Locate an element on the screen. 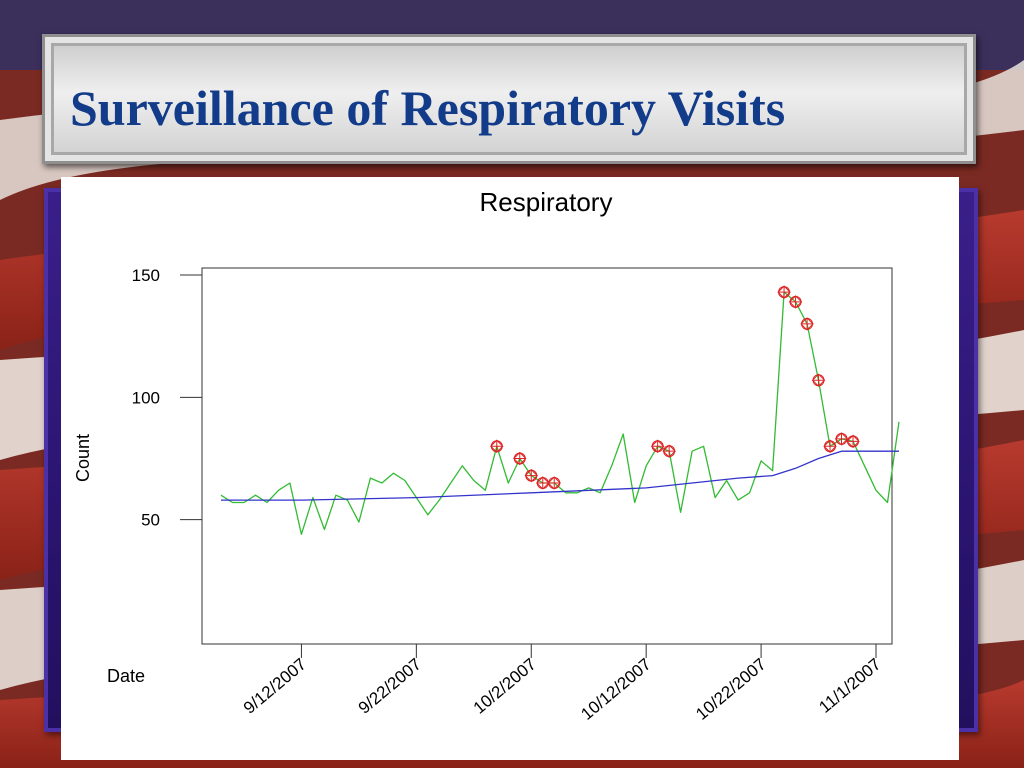 The width and height of the screenshot is (1024, 768). y-tick-label: 50 is located at coordinates (150, 520).